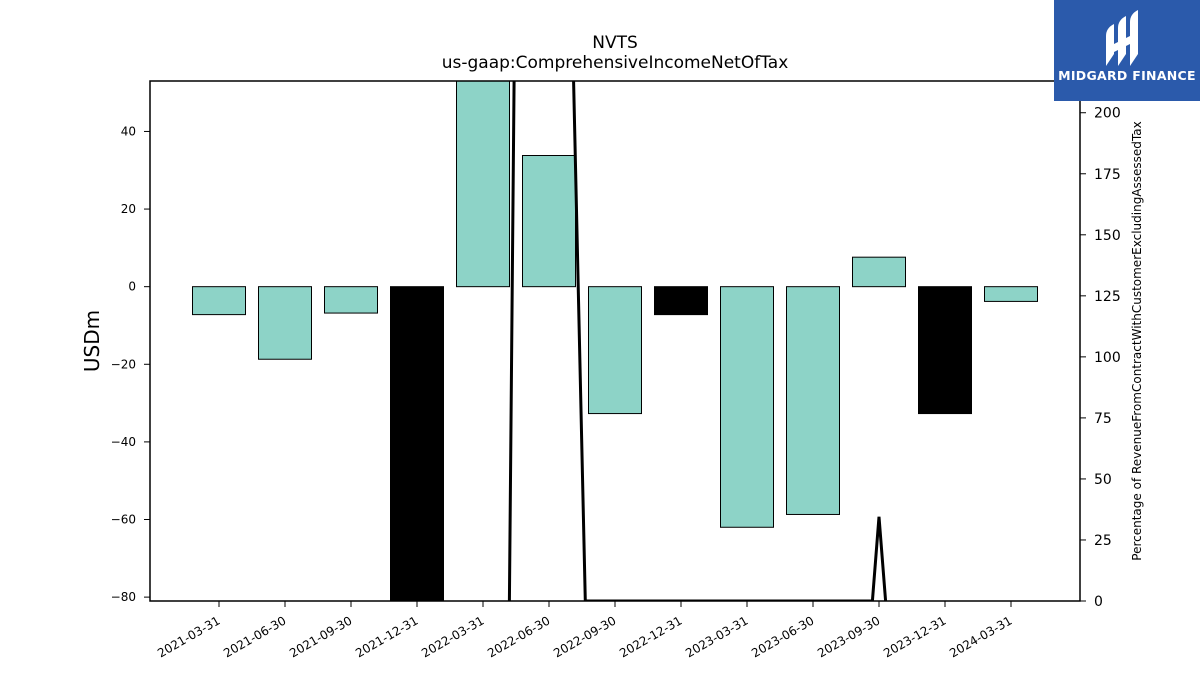  I want to click on x-tick-label: 2022-03-31, so click(452, 636).